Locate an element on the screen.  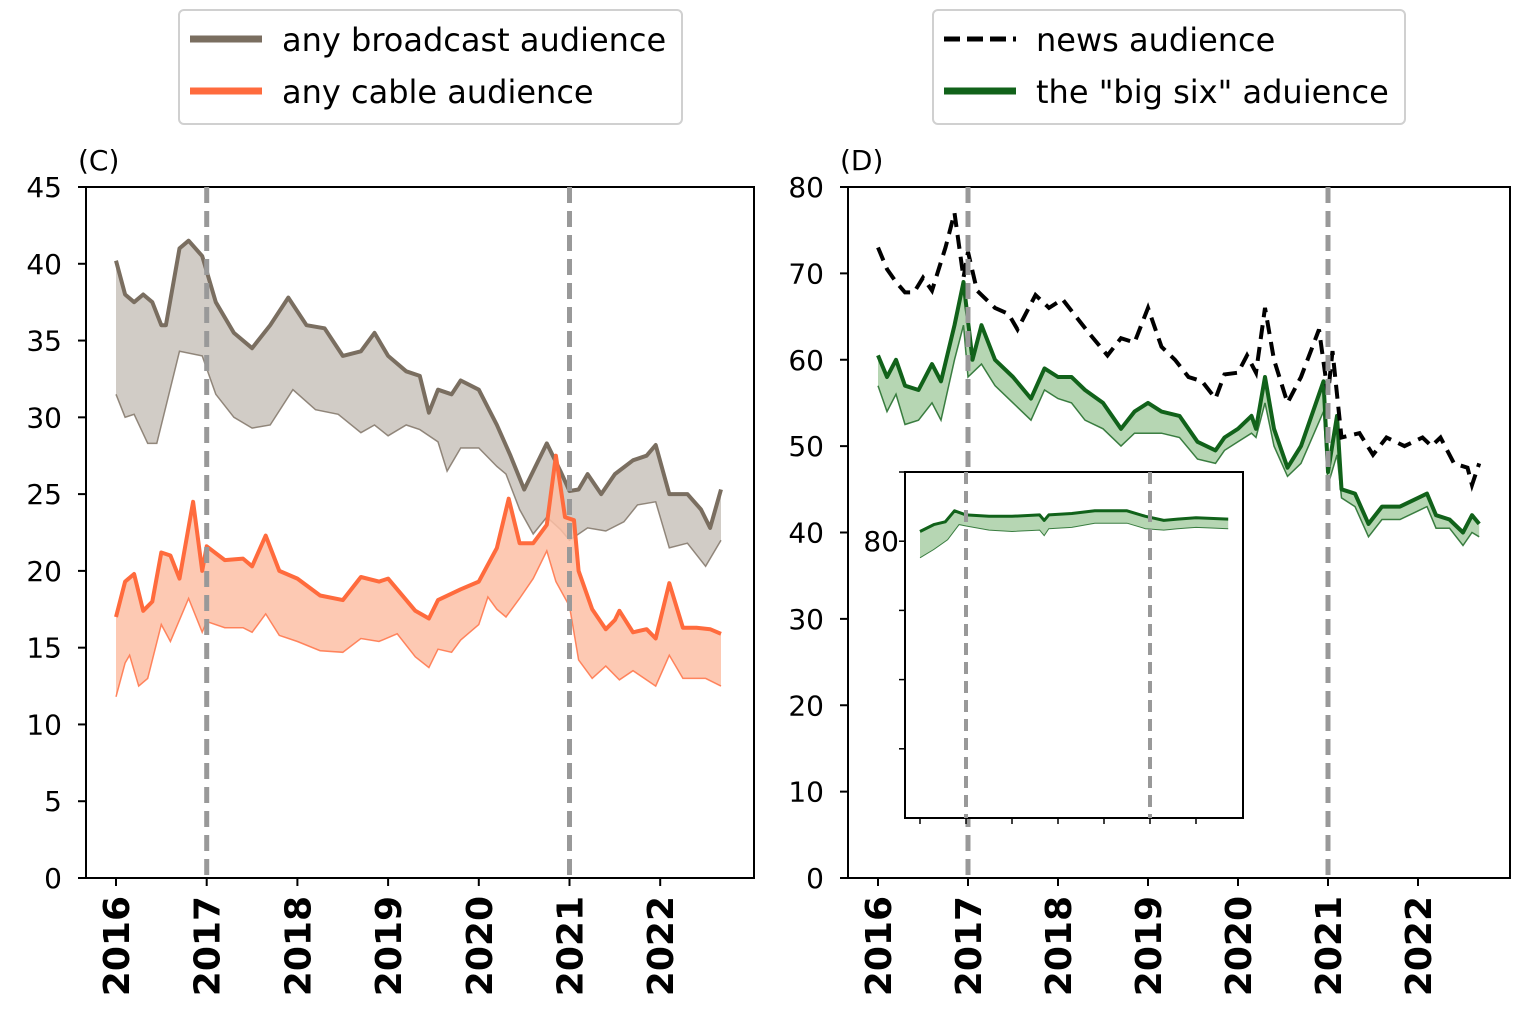
legend-label-cable: any cable audience is located at coordinates (438, 92).